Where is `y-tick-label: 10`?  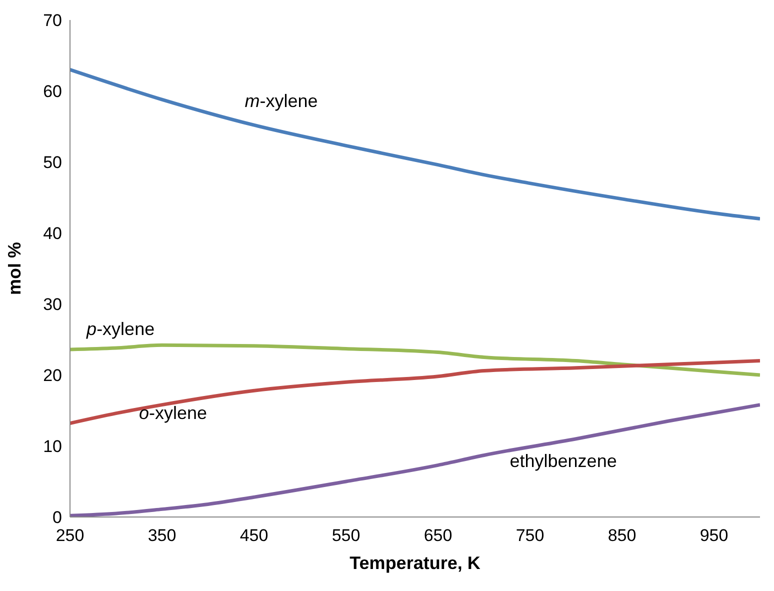 y-tick-label: 10 is located at coordinates (52, 446).